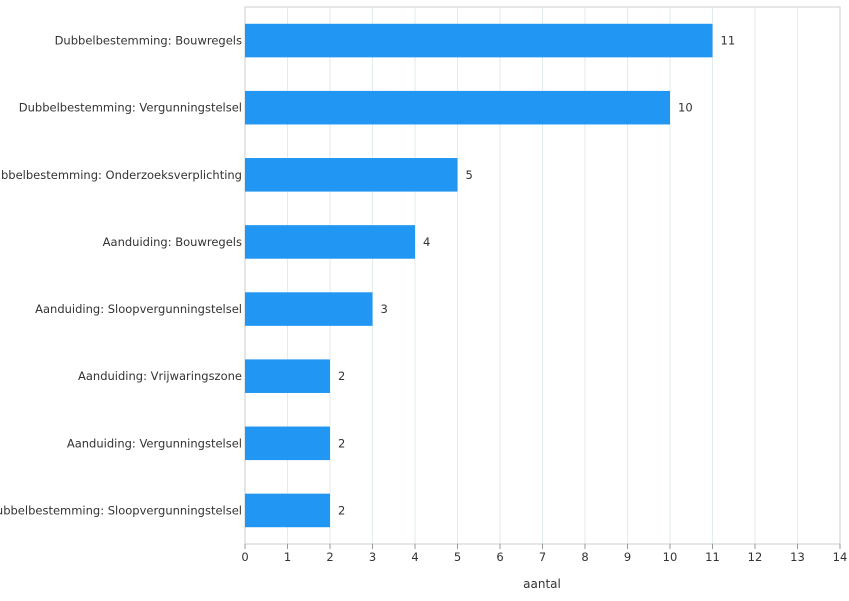 This screenshot has width=849, height=601. What do you see at coordinates (172, 242) in the screenshot?
I see `category-label: Aanduiding: Bouwregels` at bounding box center [172, 242].